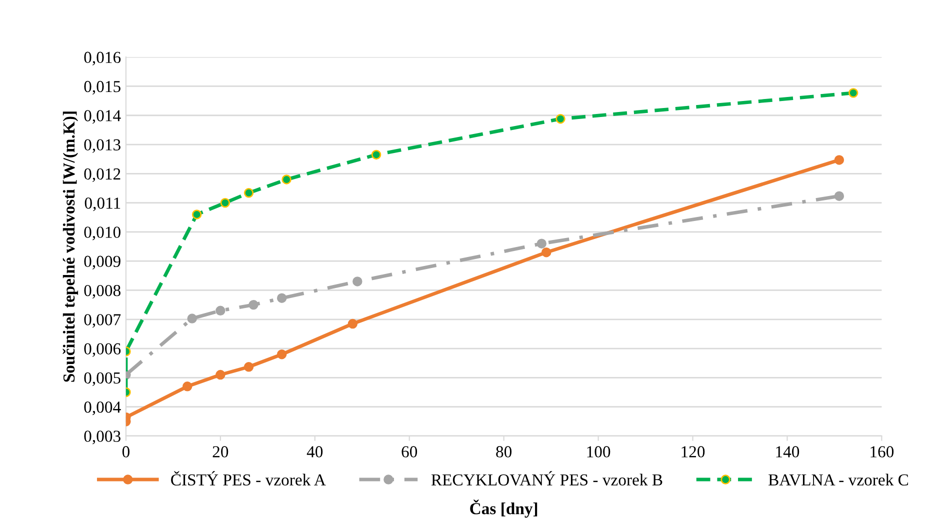 Image resolution: width=933 pixels, height=519 pixels. I want to click on y-tick-label: 0,011, so click(102, 205).